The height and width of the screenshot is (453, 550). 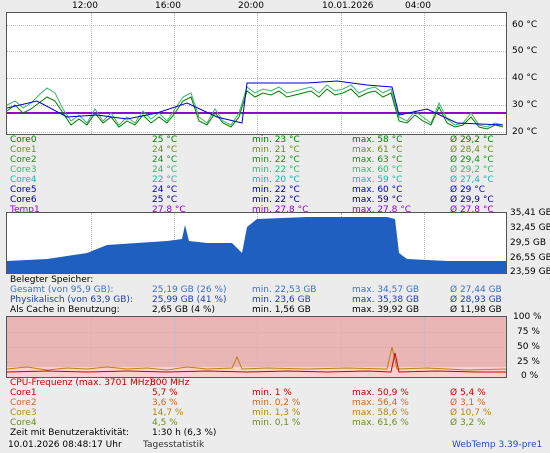 I want to click on cpu-lines, so click(x=256, y=361).